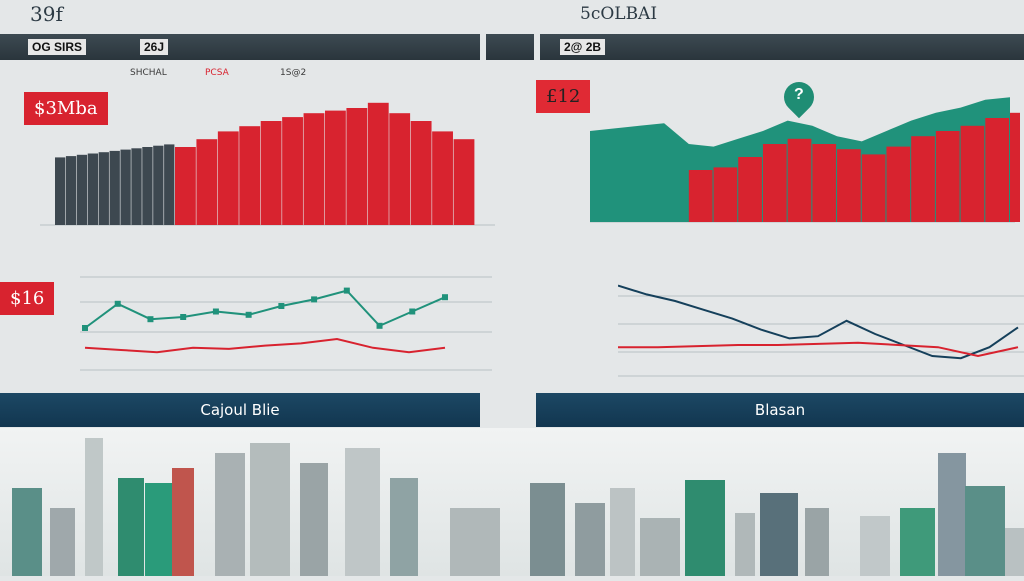  Describe the element at coordinates (27, 298) in the screenshot. I see `mid-left-tag: $16` at that location.